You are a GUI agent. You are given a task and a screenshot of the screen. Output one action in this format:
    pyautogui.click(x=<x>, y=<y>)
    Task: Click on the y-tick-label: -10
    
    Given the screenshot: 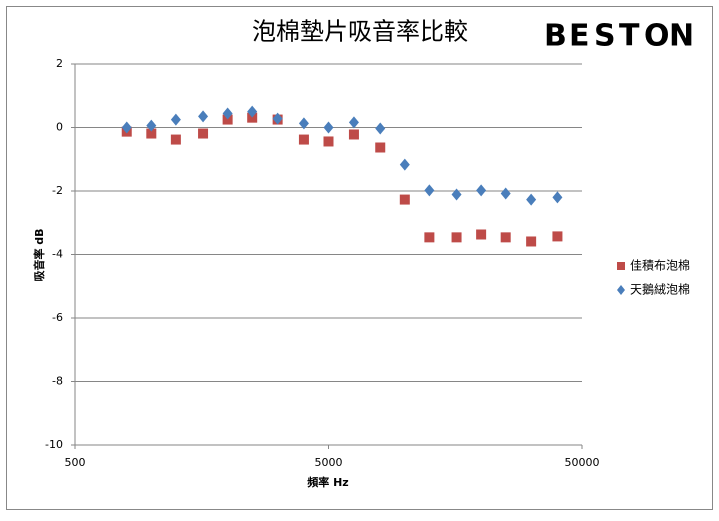 What is the action you would take?
    pyautogui.click(x=54, y=444)
    